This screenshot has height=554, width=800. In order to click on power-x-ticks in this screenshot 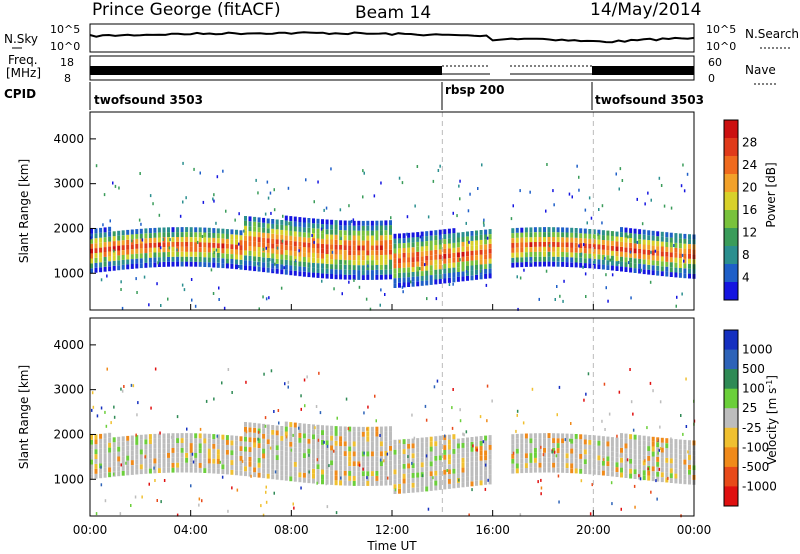, I will do `click(392, 307)`.